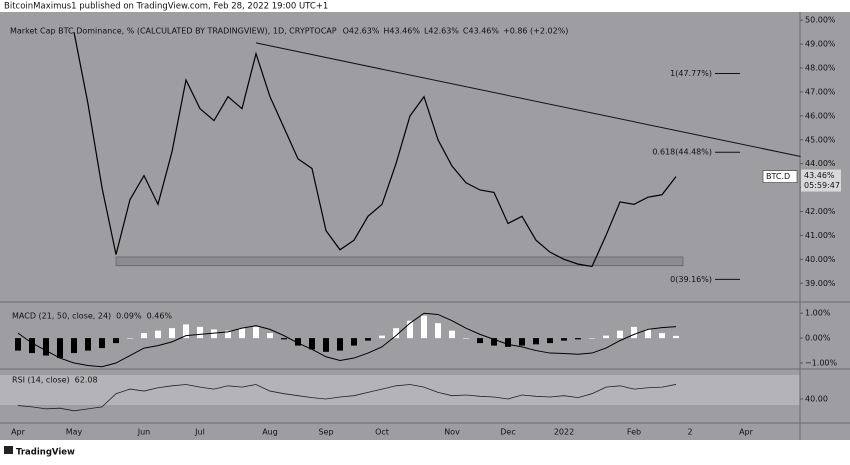  What do you see at coordinates (820, 163) in the screenshot?
I see `y-tick-label: 44.00%` at bounding box center [820, 163].